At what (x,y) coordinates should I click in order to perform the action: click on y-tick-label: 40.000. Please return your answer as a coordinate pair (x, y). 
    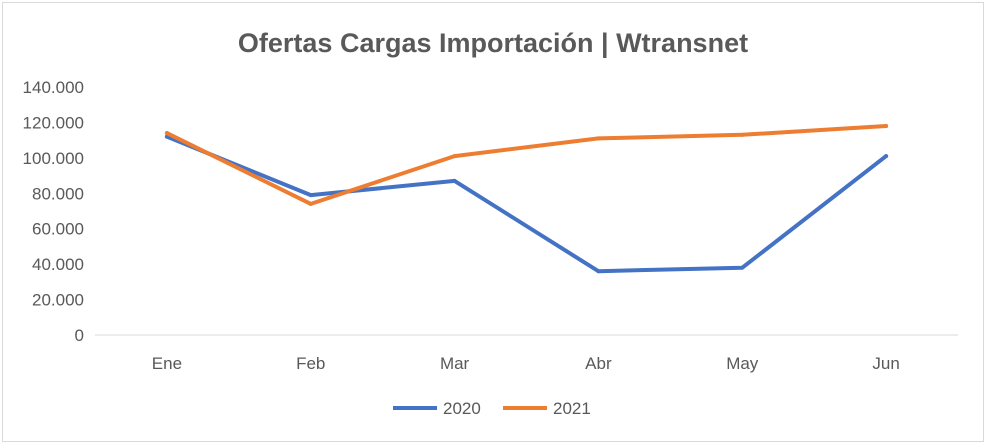
    Looking at the image, I should click on (58, 264).